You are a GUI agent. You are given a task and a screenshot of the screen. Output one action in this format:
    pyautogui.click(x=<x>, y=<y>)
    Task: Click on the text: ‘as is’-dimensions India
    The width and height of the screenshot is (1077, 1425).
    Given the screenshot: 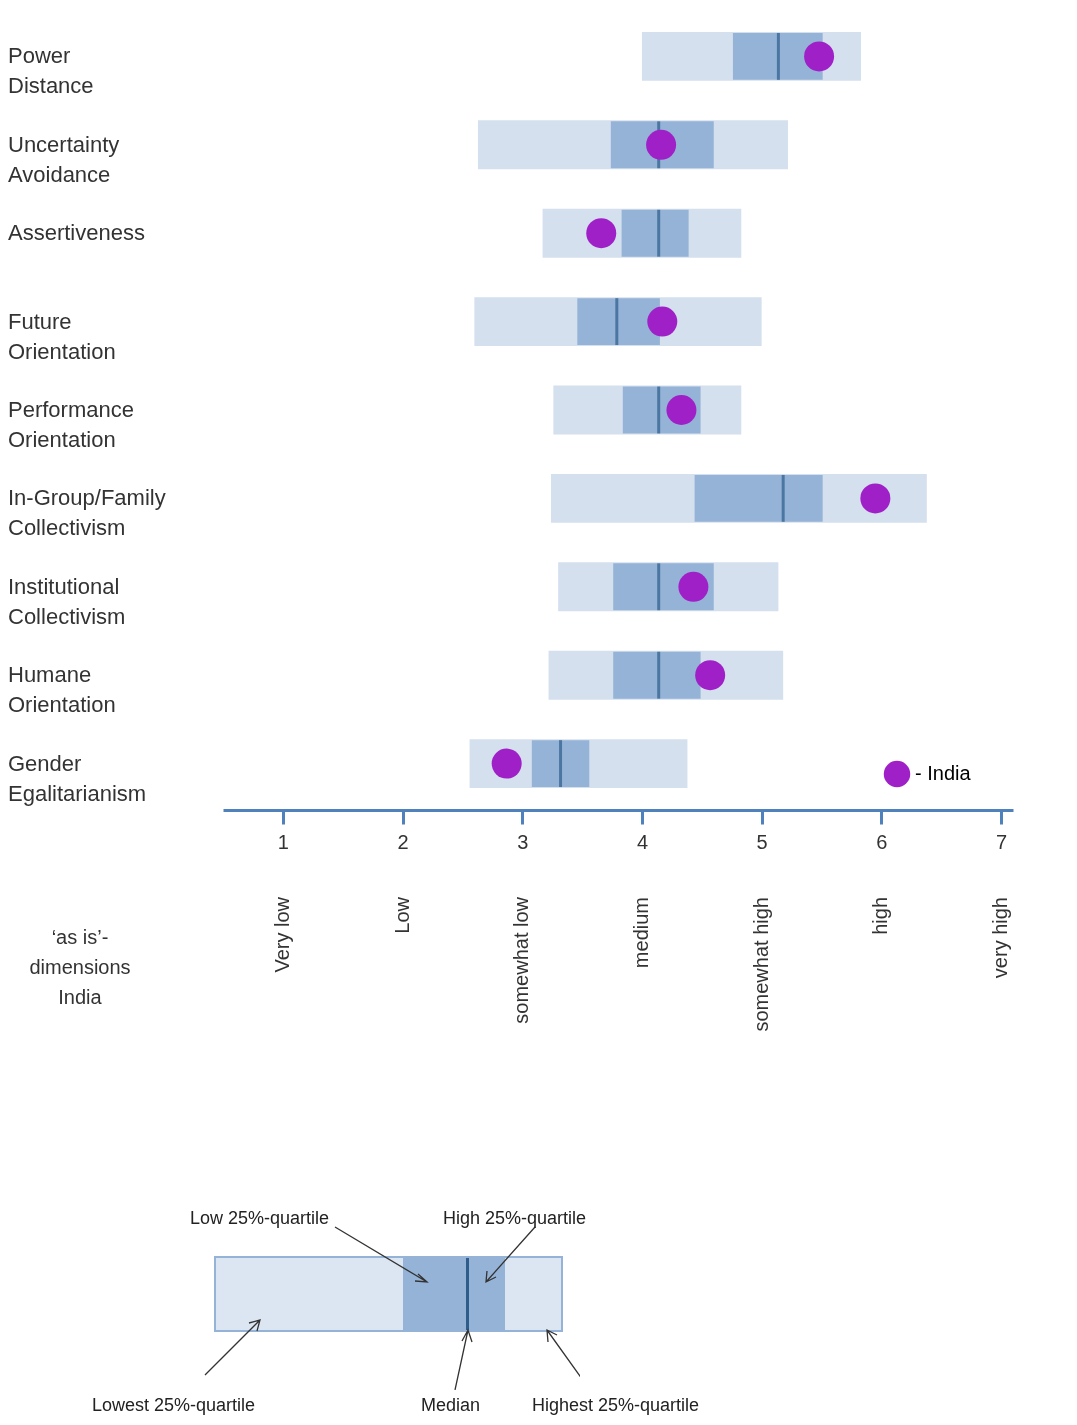 What is the action you would take?
    pyautogui.click(x=80, y=967)
    